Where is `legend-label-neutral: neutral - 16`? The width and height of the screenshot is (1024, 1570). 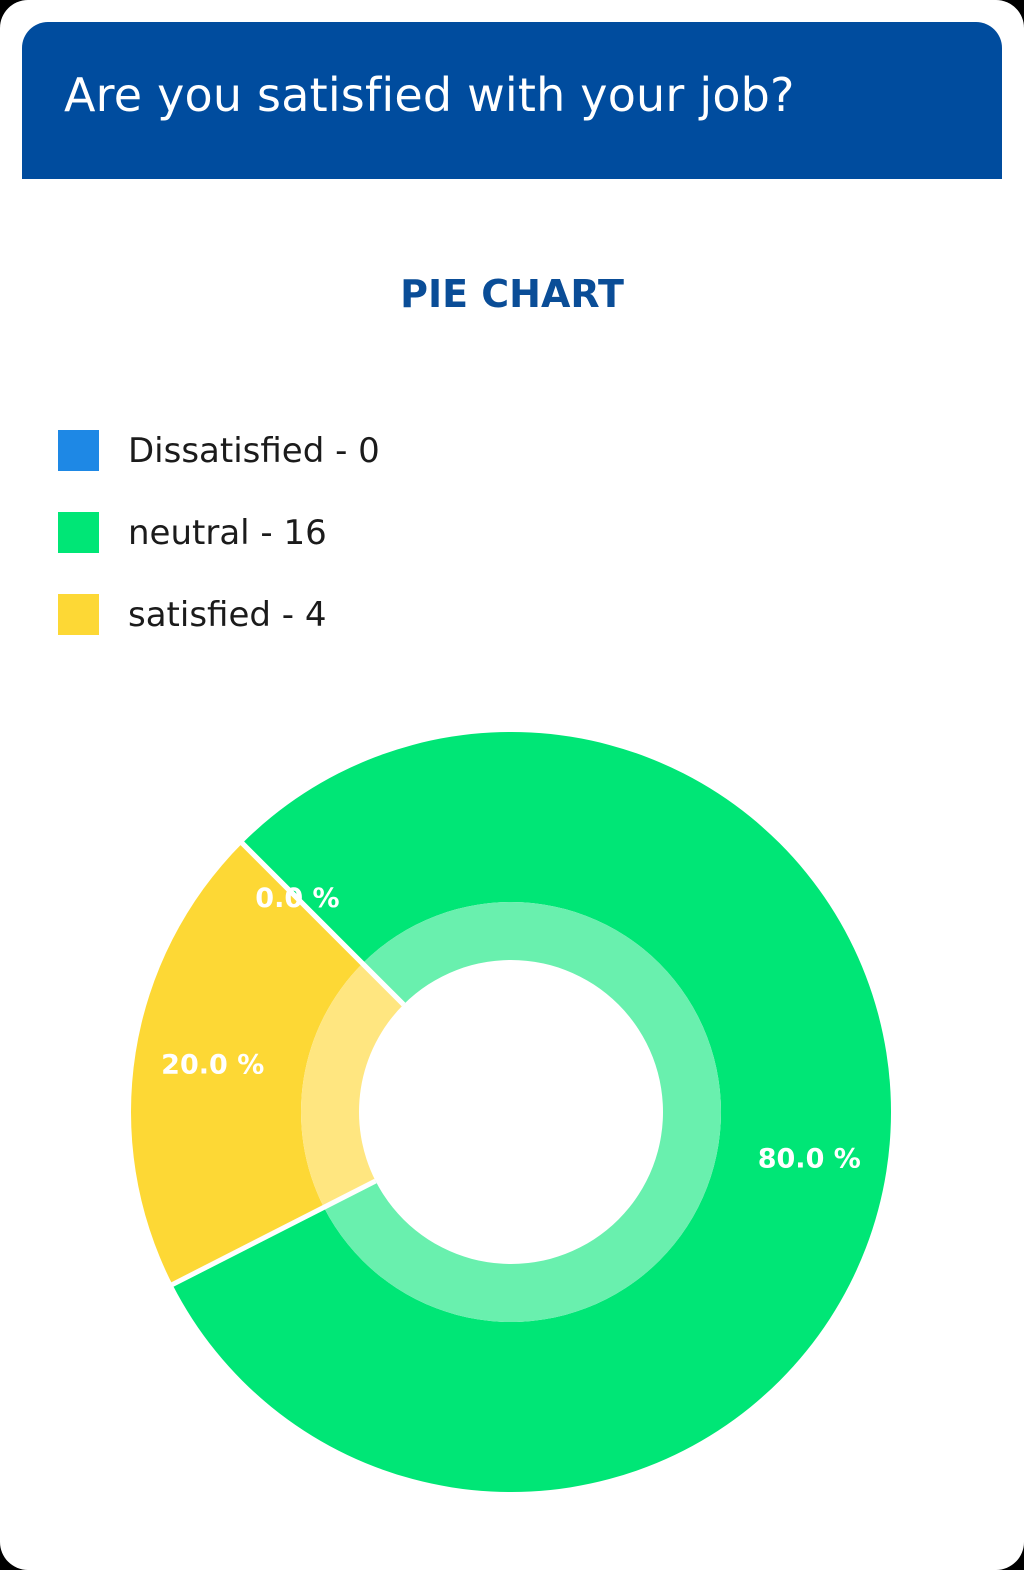 legend-label-neutral: neutral - 16 is located at coordinates (227, 532).